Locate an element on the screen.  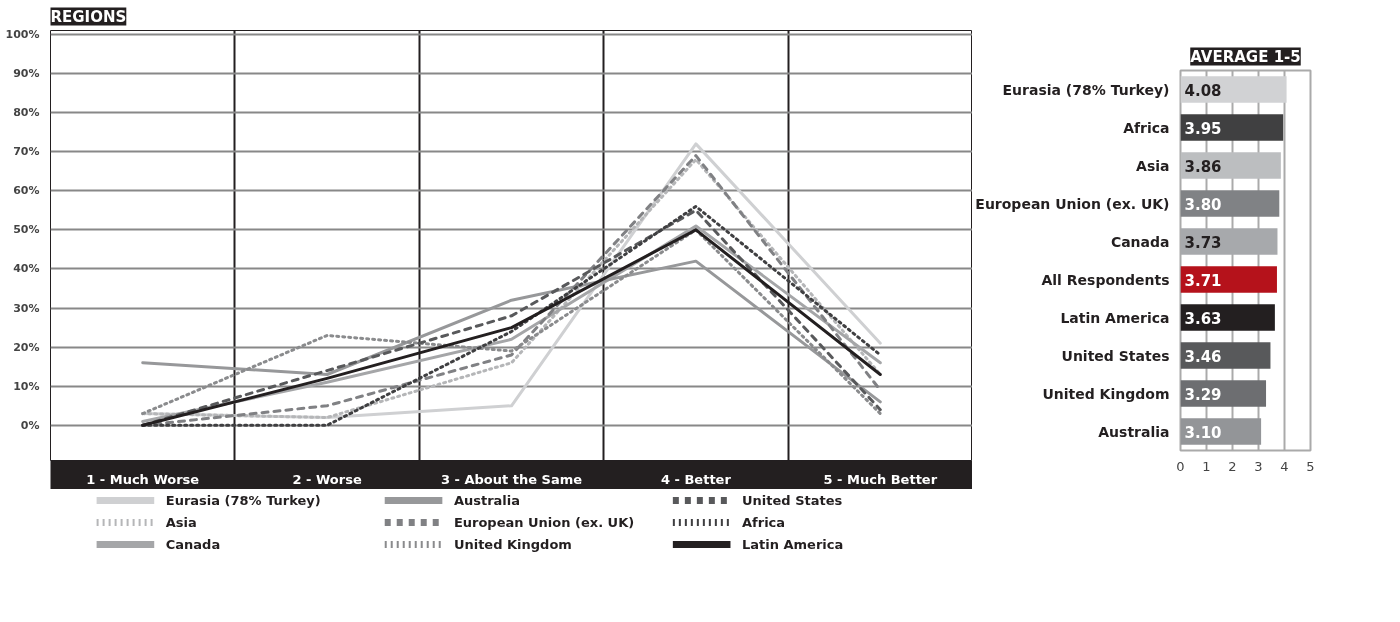
y-tick-label: 80% is located at coordinates (26, 113).